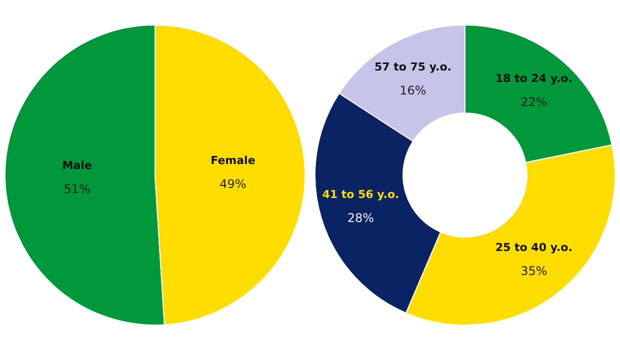 The image size is (620, 350). I want to click on slice-label: 57 to 75 y.o., so click(413, 67).